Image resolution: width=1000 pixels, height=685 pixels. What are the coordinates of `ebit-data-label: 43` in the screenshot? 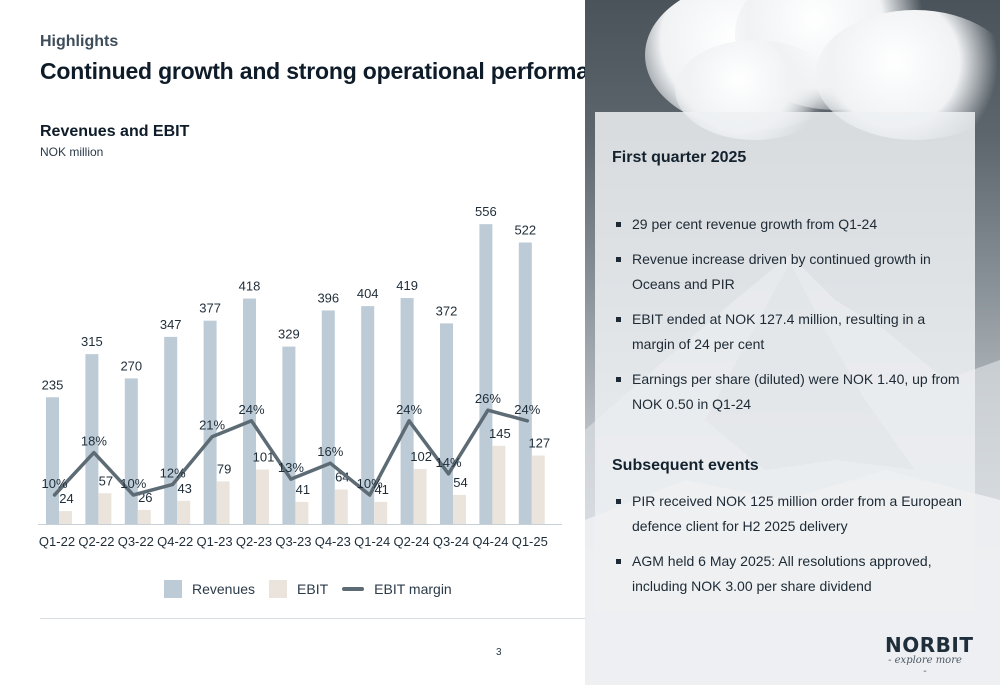 It's located at (184, 488).